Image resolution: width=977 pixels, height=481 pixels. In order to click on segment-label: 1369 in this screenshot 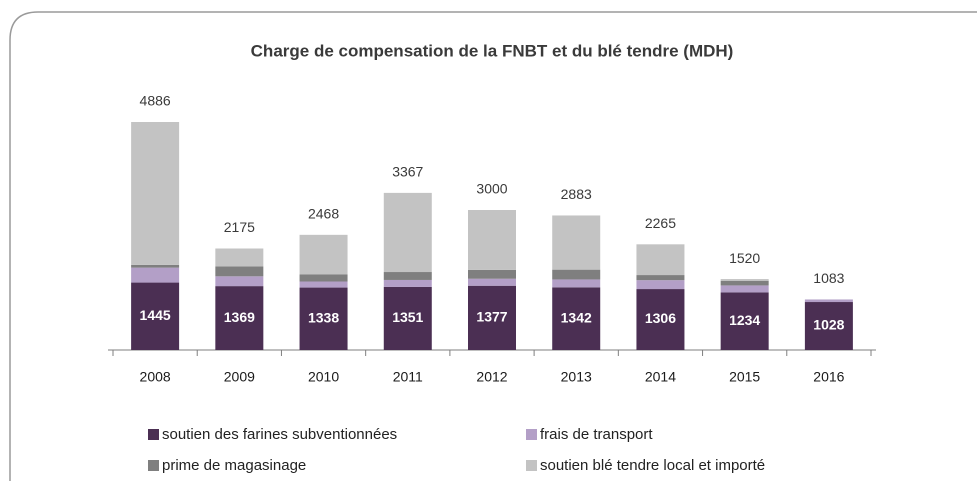, I will do `click(239, 317)`.